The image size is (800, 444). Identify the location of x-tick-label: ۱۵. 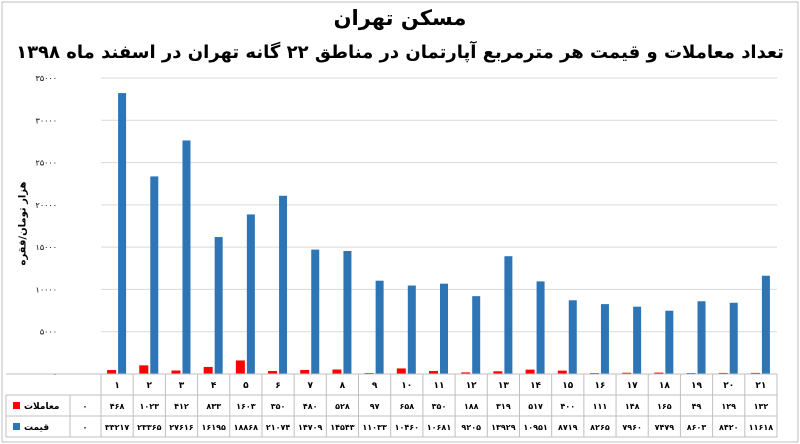
(567, 386).